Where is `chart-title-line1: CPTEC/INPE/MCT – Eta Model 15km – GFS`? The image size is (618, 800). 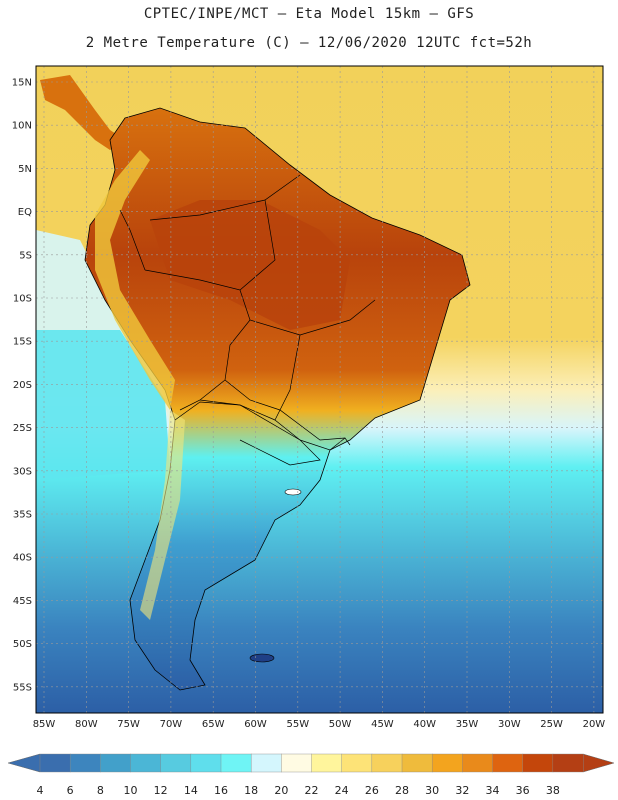
chart-title-line1: CPTEC/INPE/MCT – Eta Model 15km – GFS is located at coordinates (309, 14).